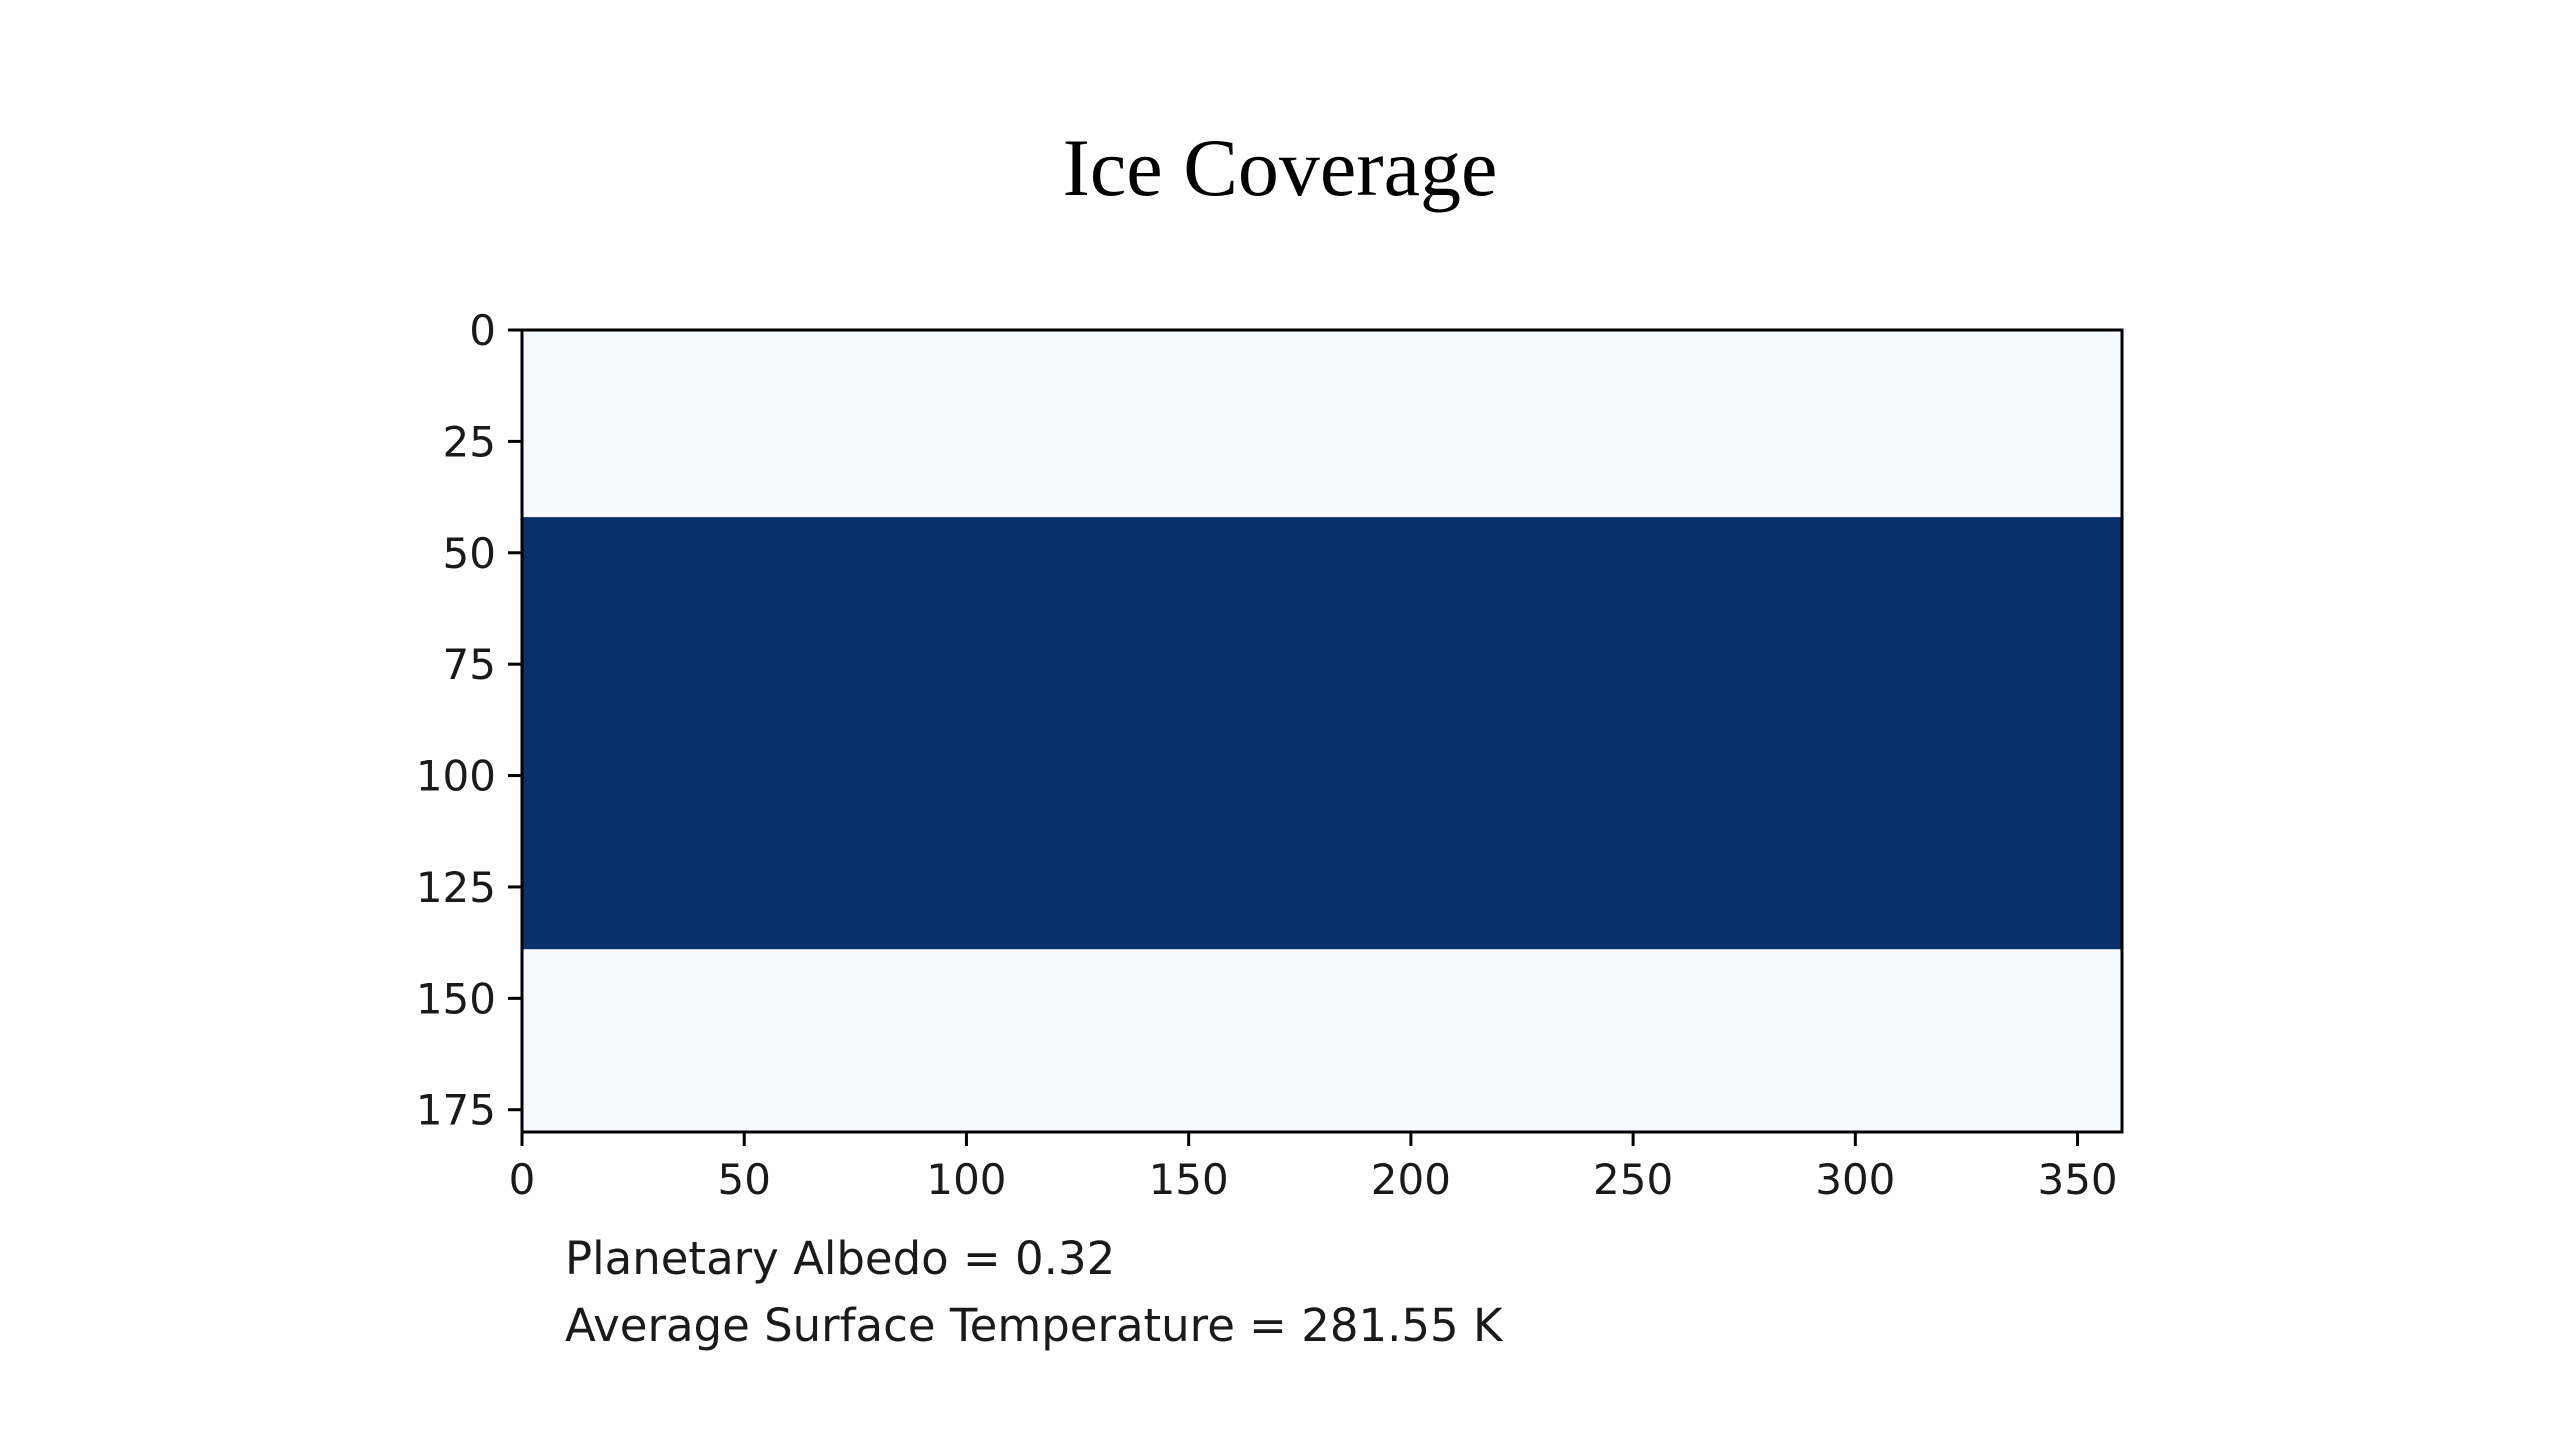 Image resolution: width=2560 pixels, height=1440 pixels. I want to click on y-tick-label-100: 100, so click(456, 776).